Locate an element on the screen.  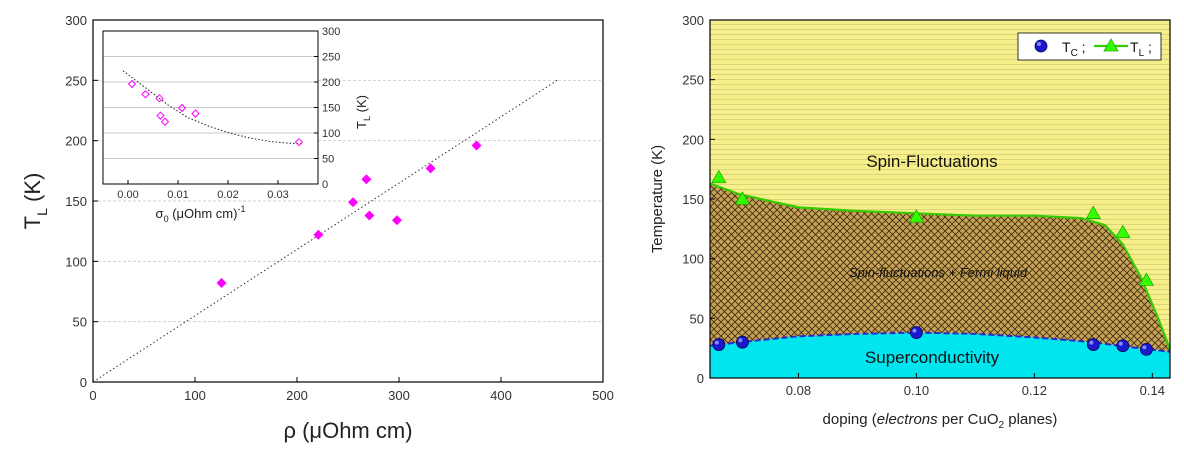
inset-x-label-sup: -1 is located at coordinates (241, 209).